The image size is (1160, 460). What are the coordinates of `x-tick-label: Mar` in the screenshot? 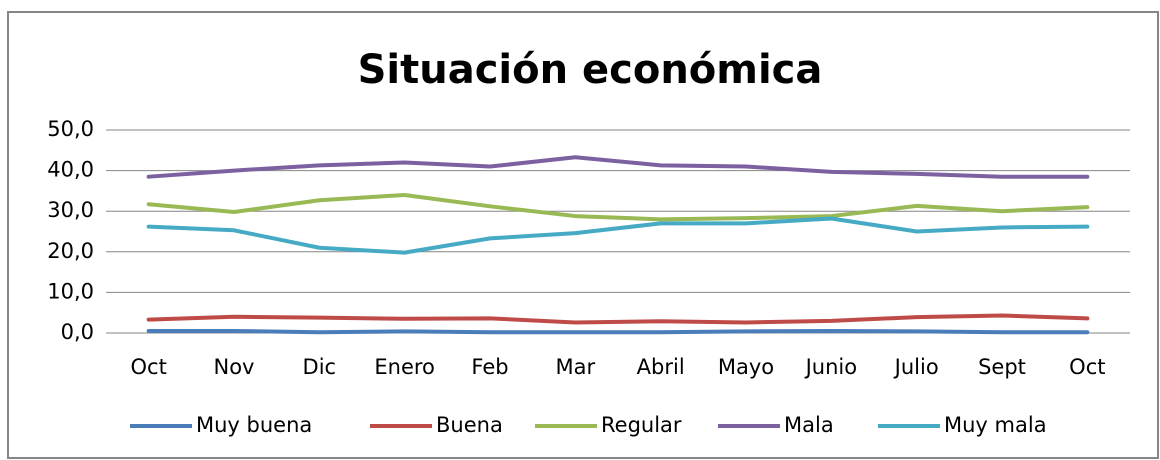 It's located at (576, 367).